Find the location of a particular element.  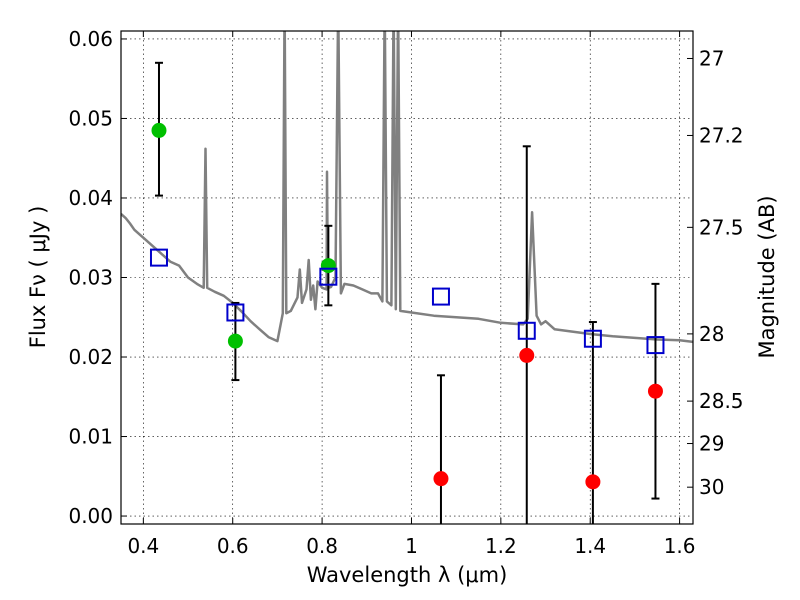

magnitude-axis-label: Magnitude (AB) is located at coordinates (767, 276).